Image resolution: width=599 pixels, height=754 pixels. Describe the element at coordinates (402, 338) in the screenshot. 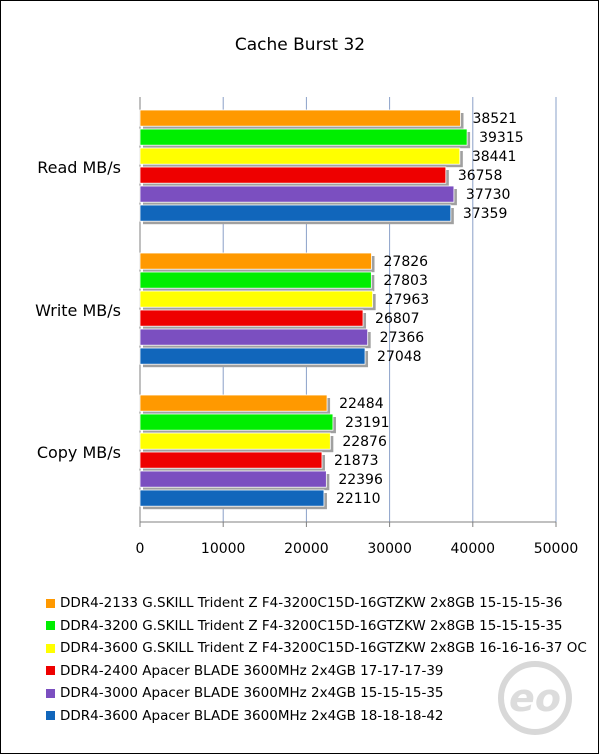

I see `data-label: 27366` at that location.